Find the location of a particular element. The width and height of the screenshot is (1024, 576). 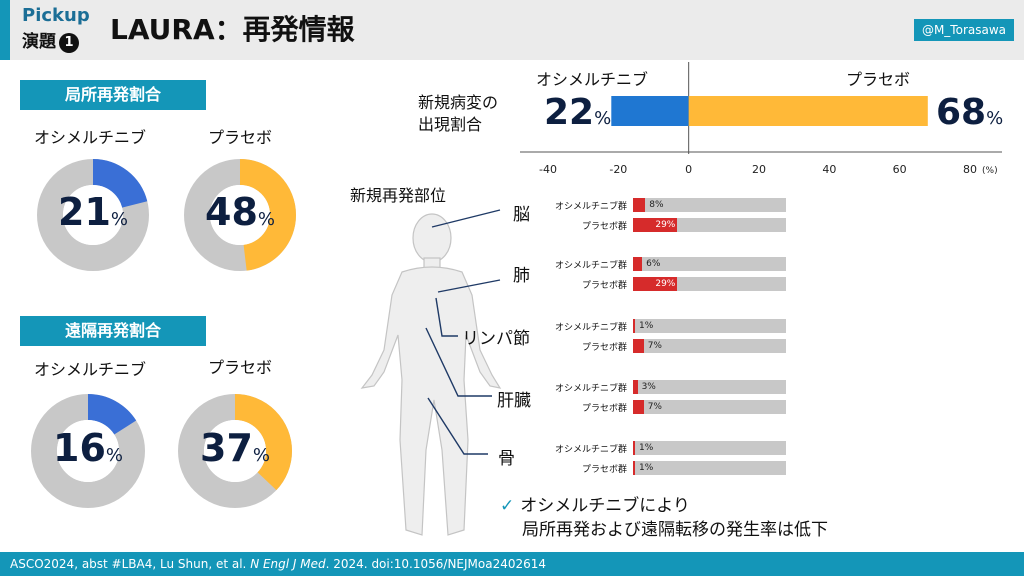

conclusion-text: ✓ オシメルチニブにより 局所再発および遠隔転移の発生率は低下 is located at coordinates (664, 518).